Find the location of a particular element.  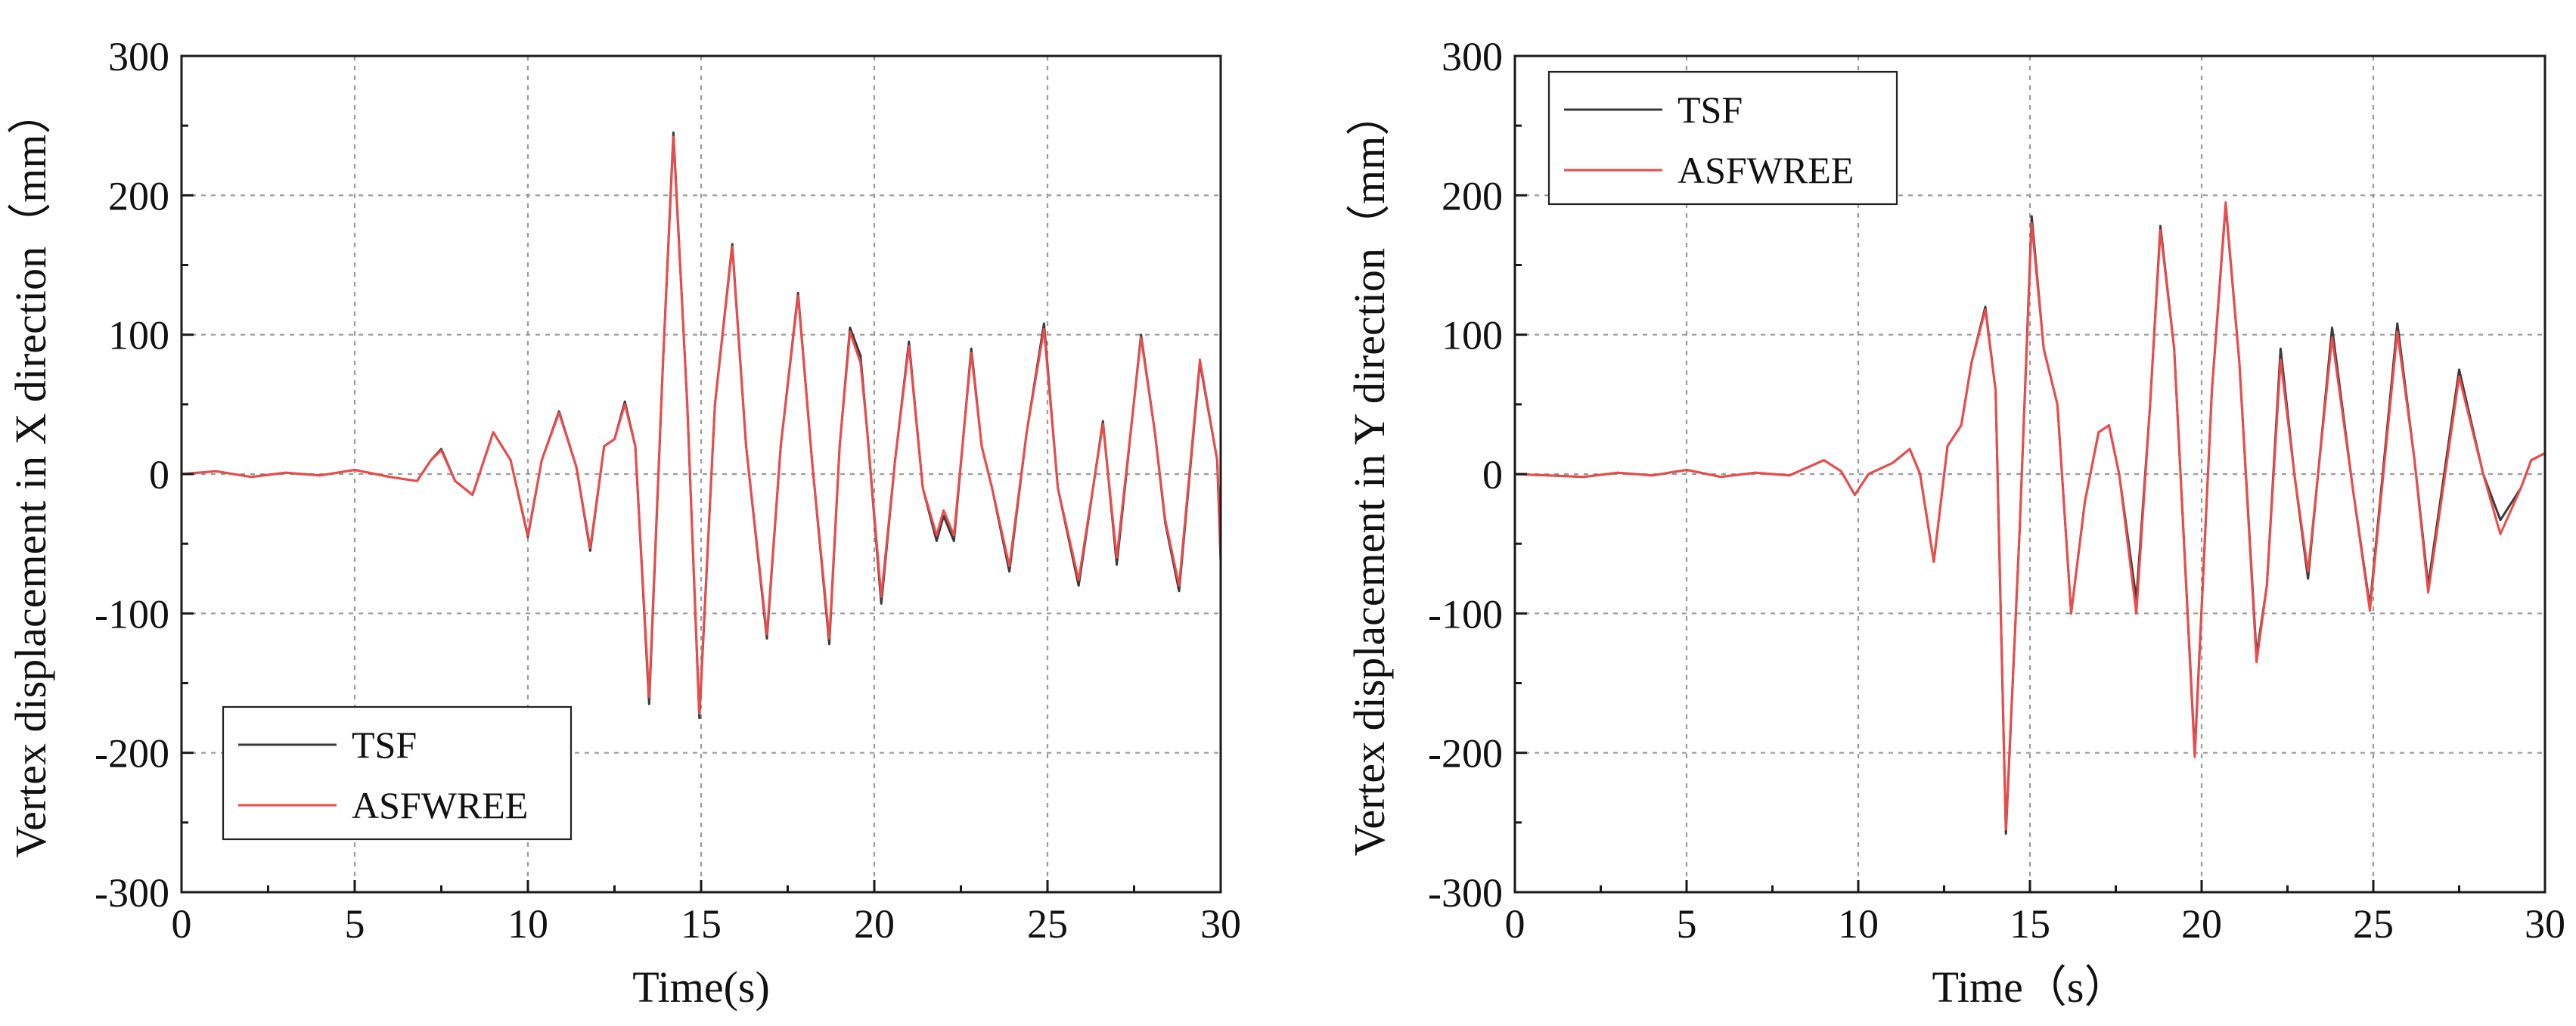

y-axis-title: Vertex displacement in Y direction（mm） is located at coordinates (1369, 474).